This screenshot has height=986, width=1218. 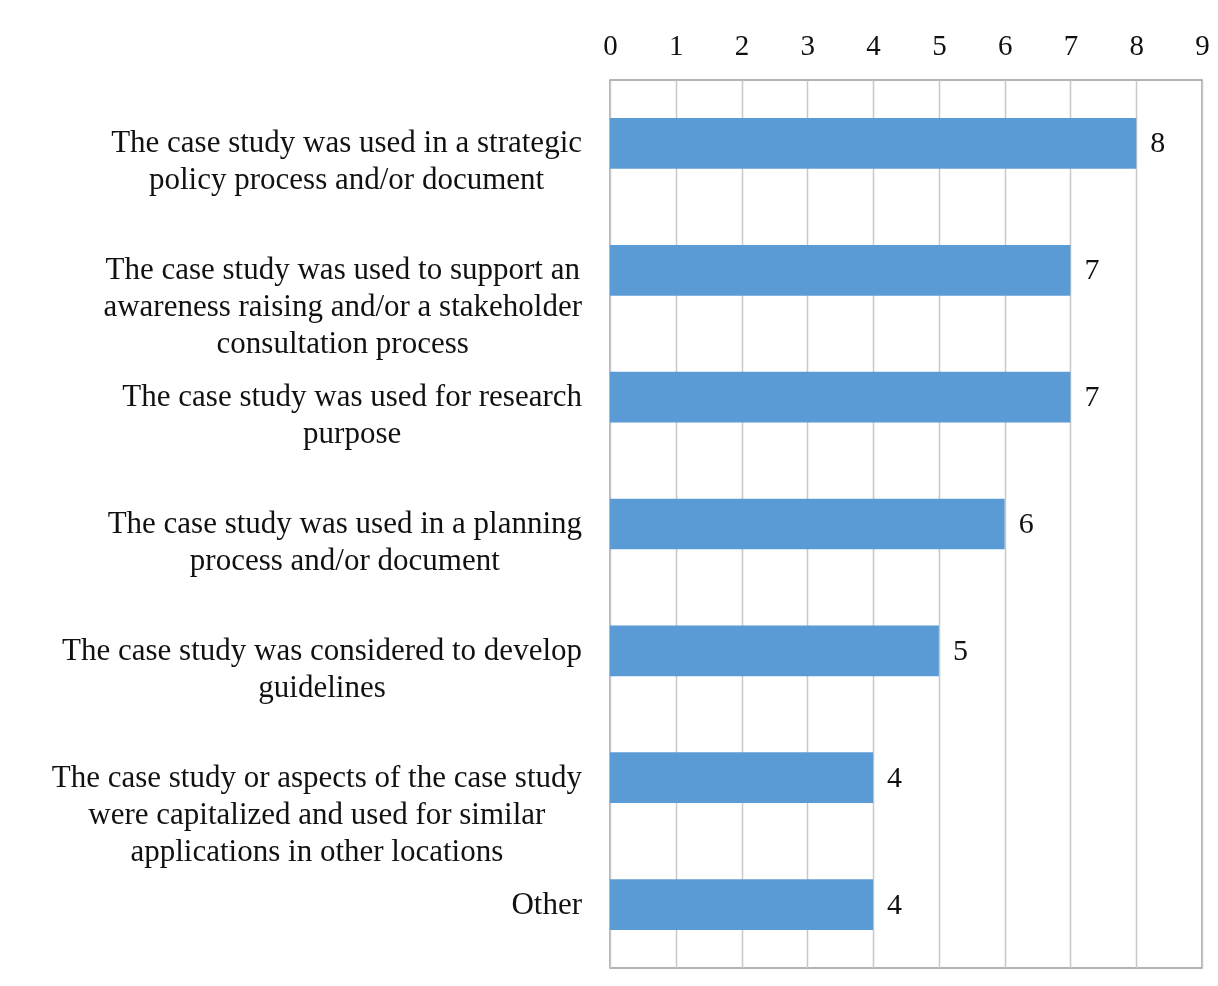 What do you see at coordinates (346, 160) in the screenshot?
I see `y-tick-label: The case study was used in a strategic policy process and/or document` at bounding box center [346, 160].